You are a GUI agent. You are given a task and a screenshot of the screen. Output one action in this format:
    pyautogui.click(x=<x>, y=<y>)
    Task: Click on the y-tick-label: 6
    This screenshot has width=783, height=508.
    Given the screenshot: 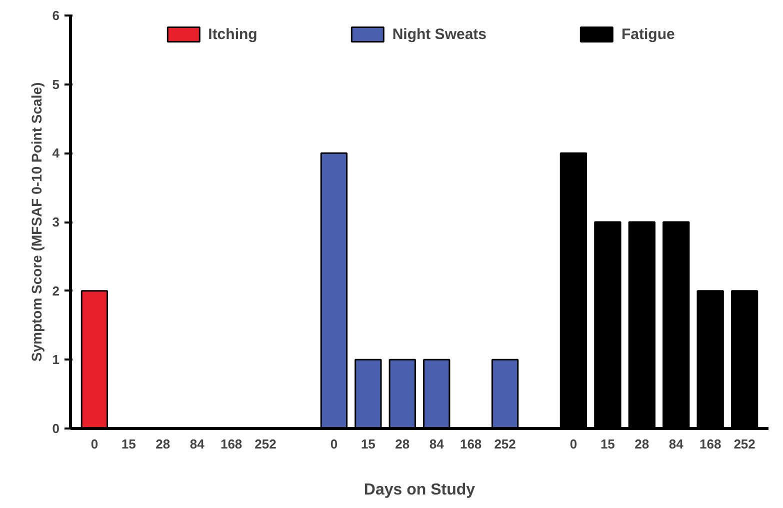 What is the action you would take?
    pyautogui.click(x=56, y=15)
    